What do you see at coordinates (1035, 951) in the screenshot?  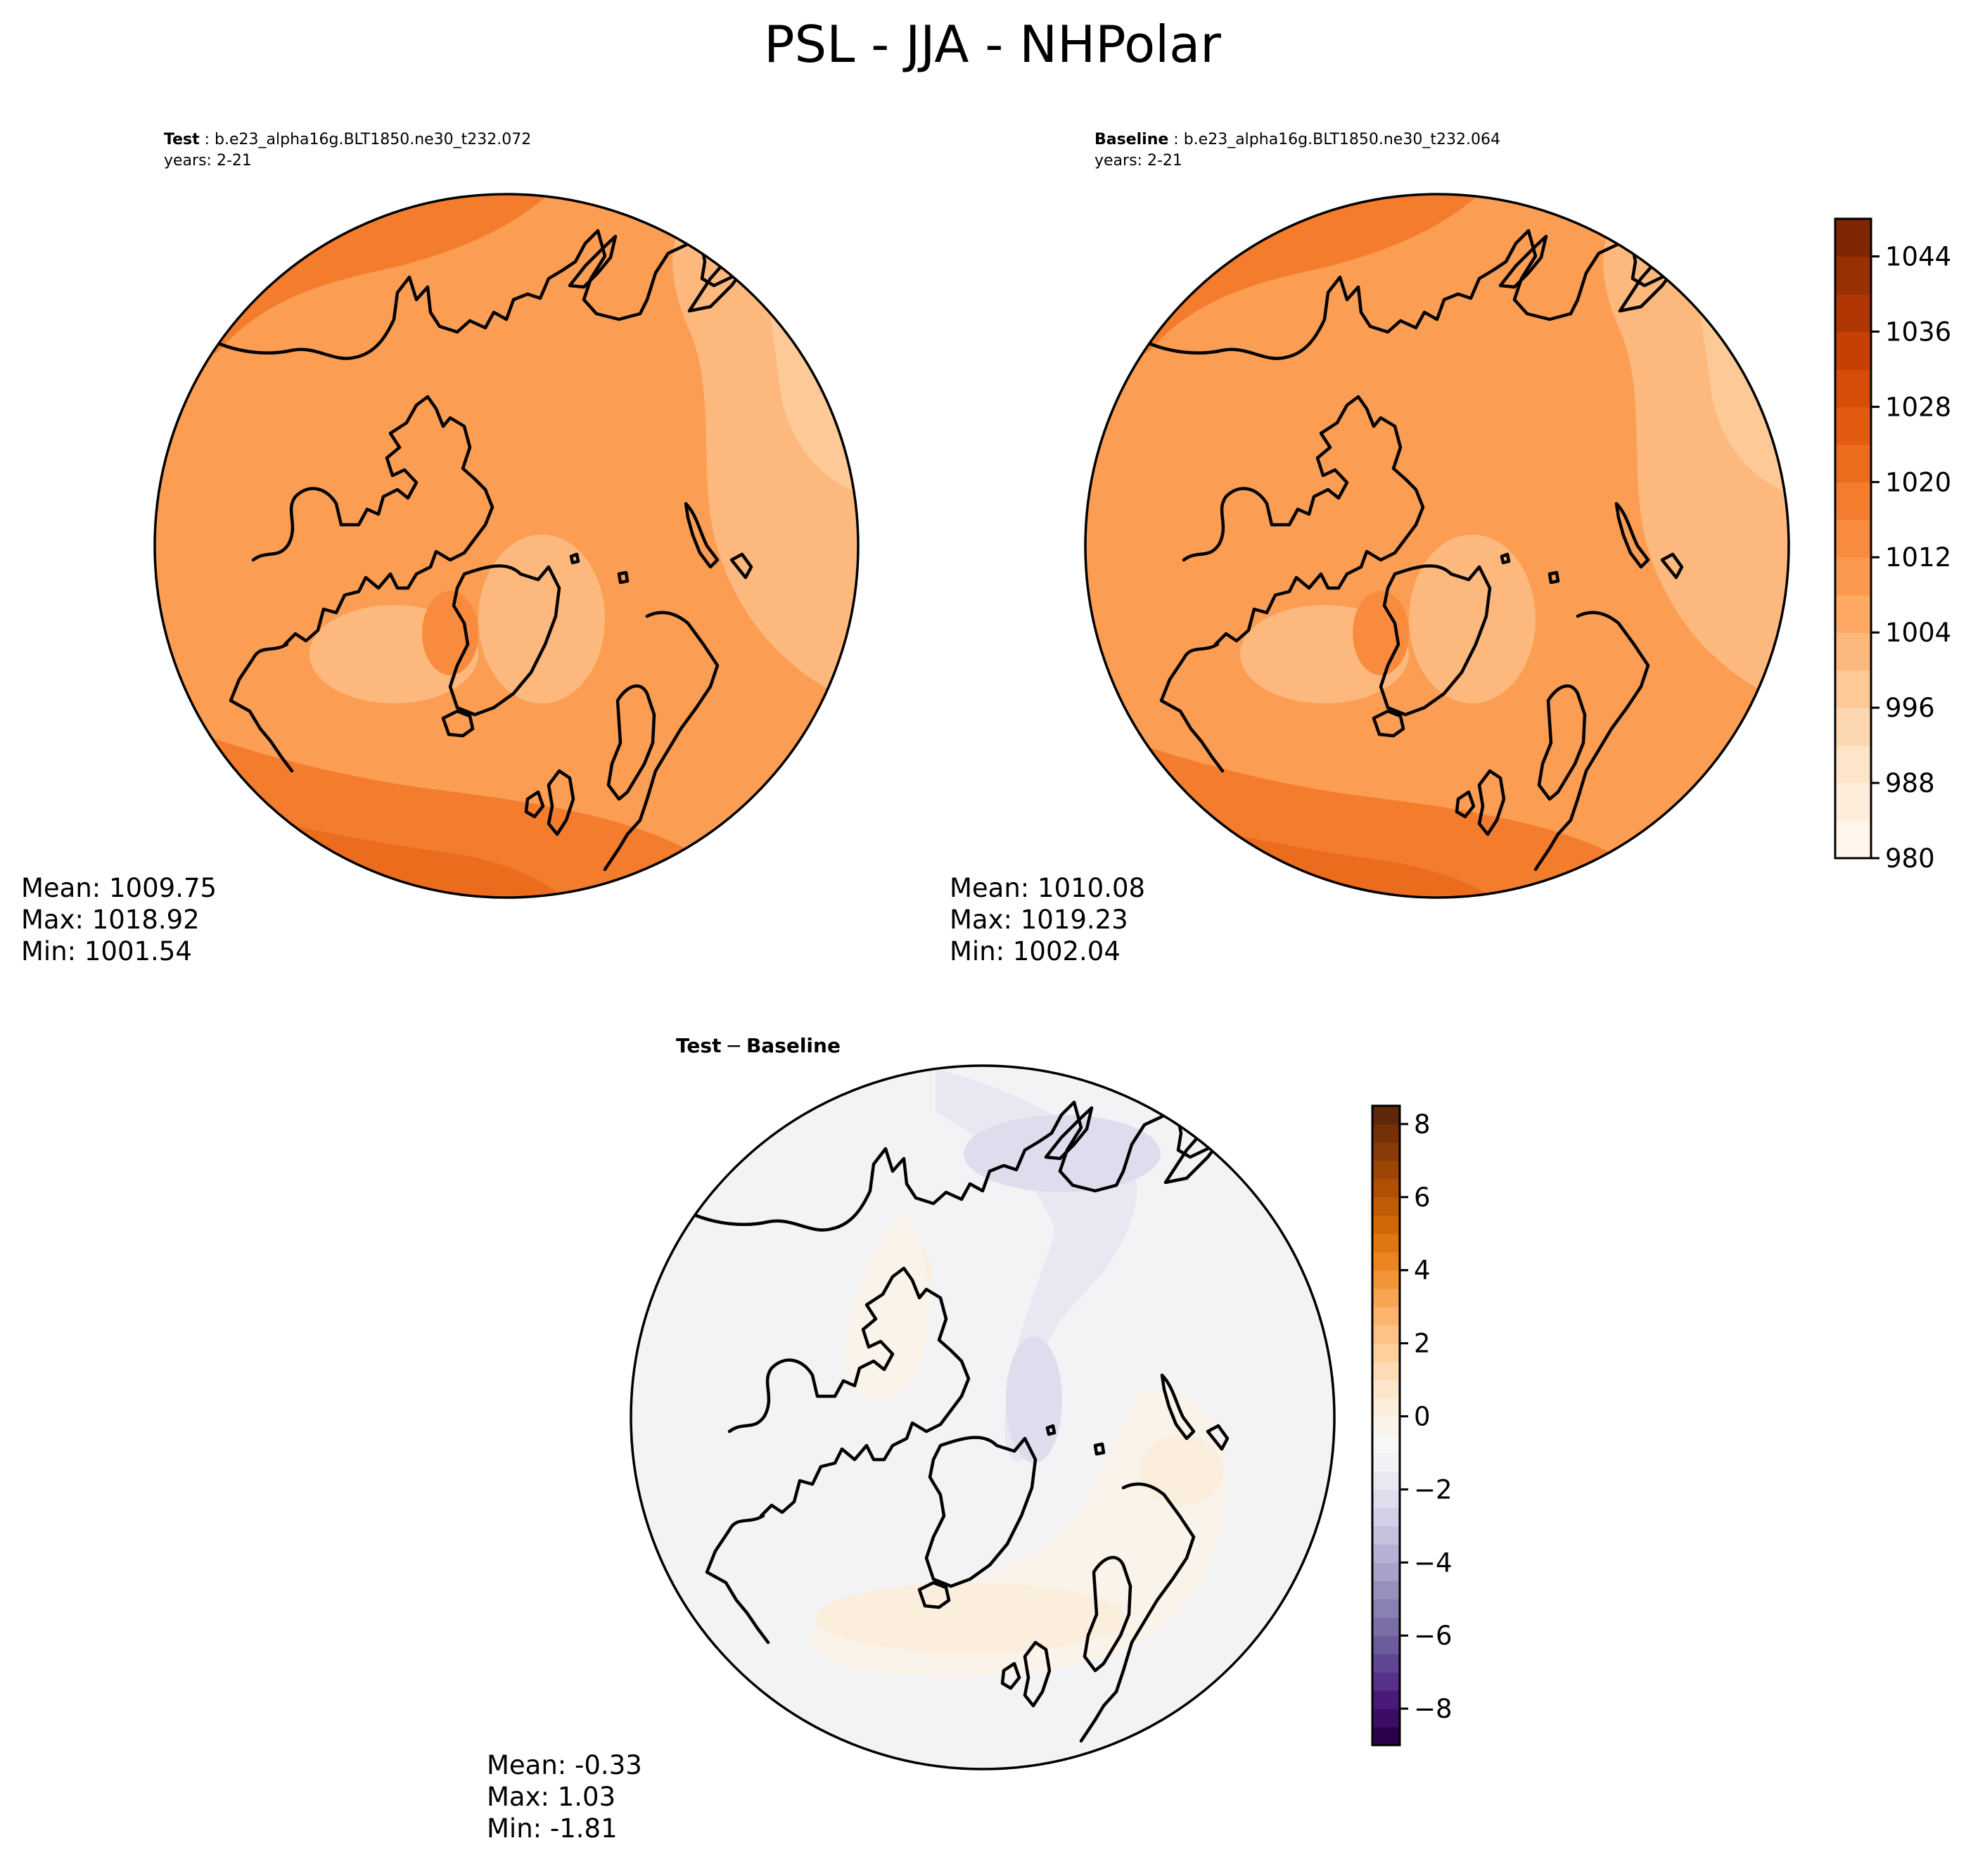 I see `panel-baseline-min: Min: 1002.04` at bounding box center [1035, 951].